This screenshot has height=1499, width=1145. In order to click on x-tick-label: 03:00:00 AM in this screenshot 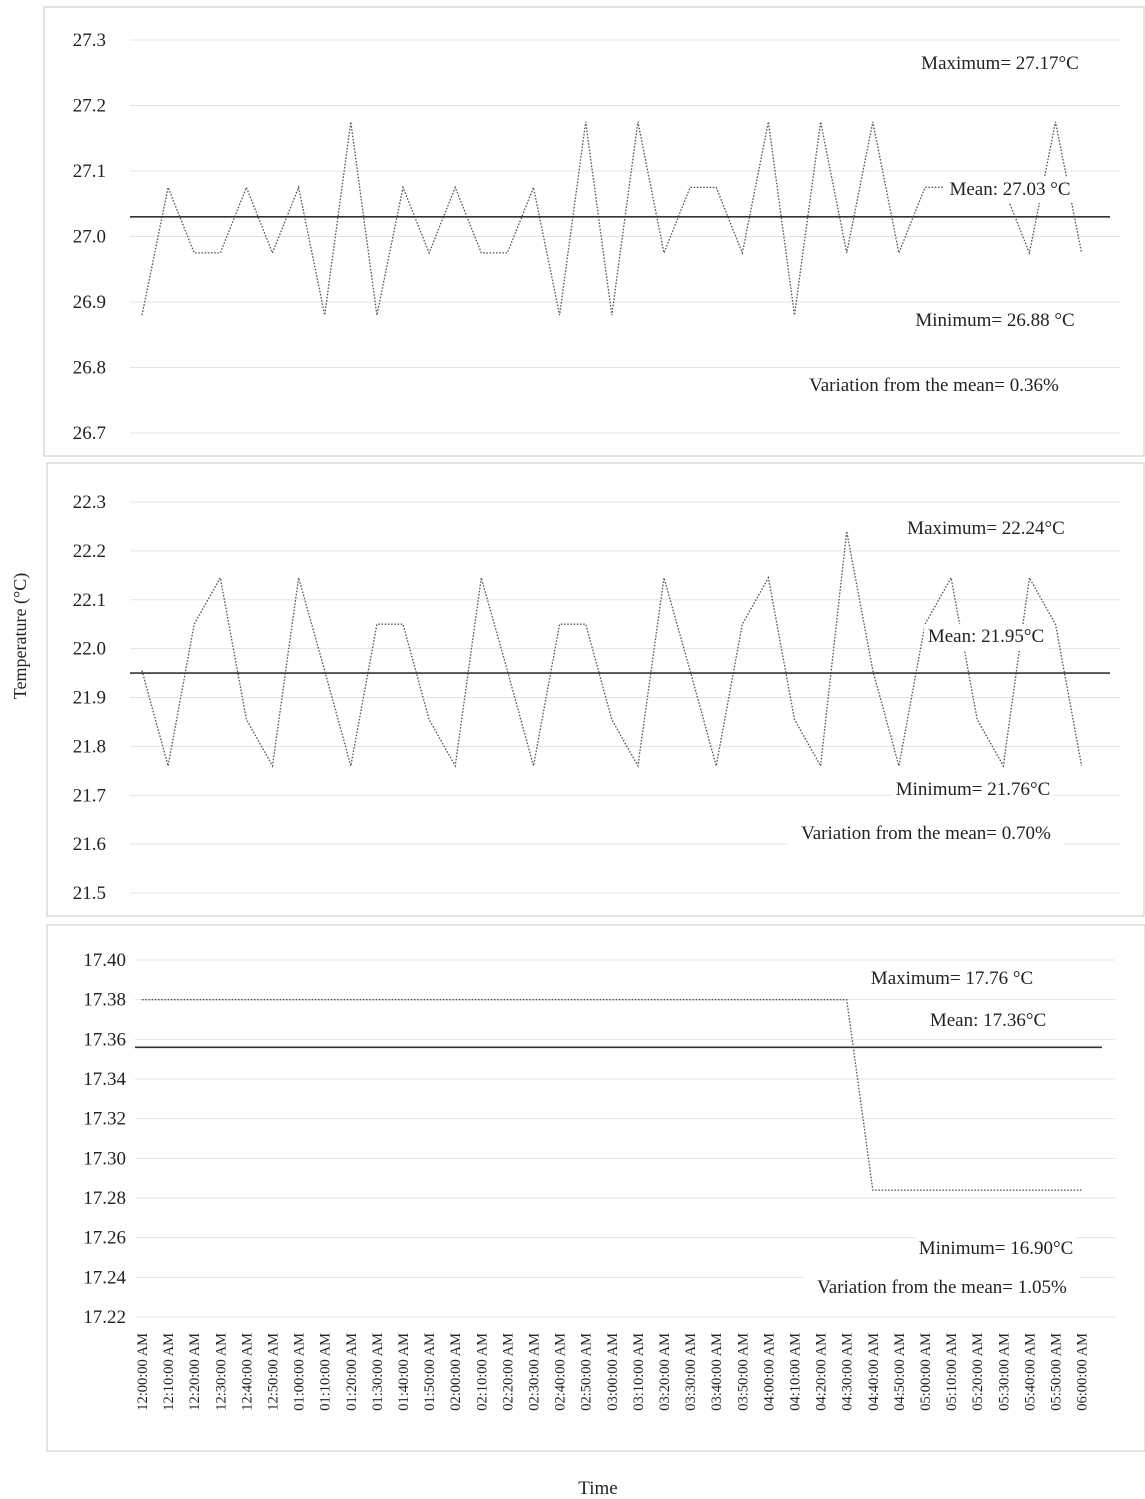, I will do `click(613, 1372)`.